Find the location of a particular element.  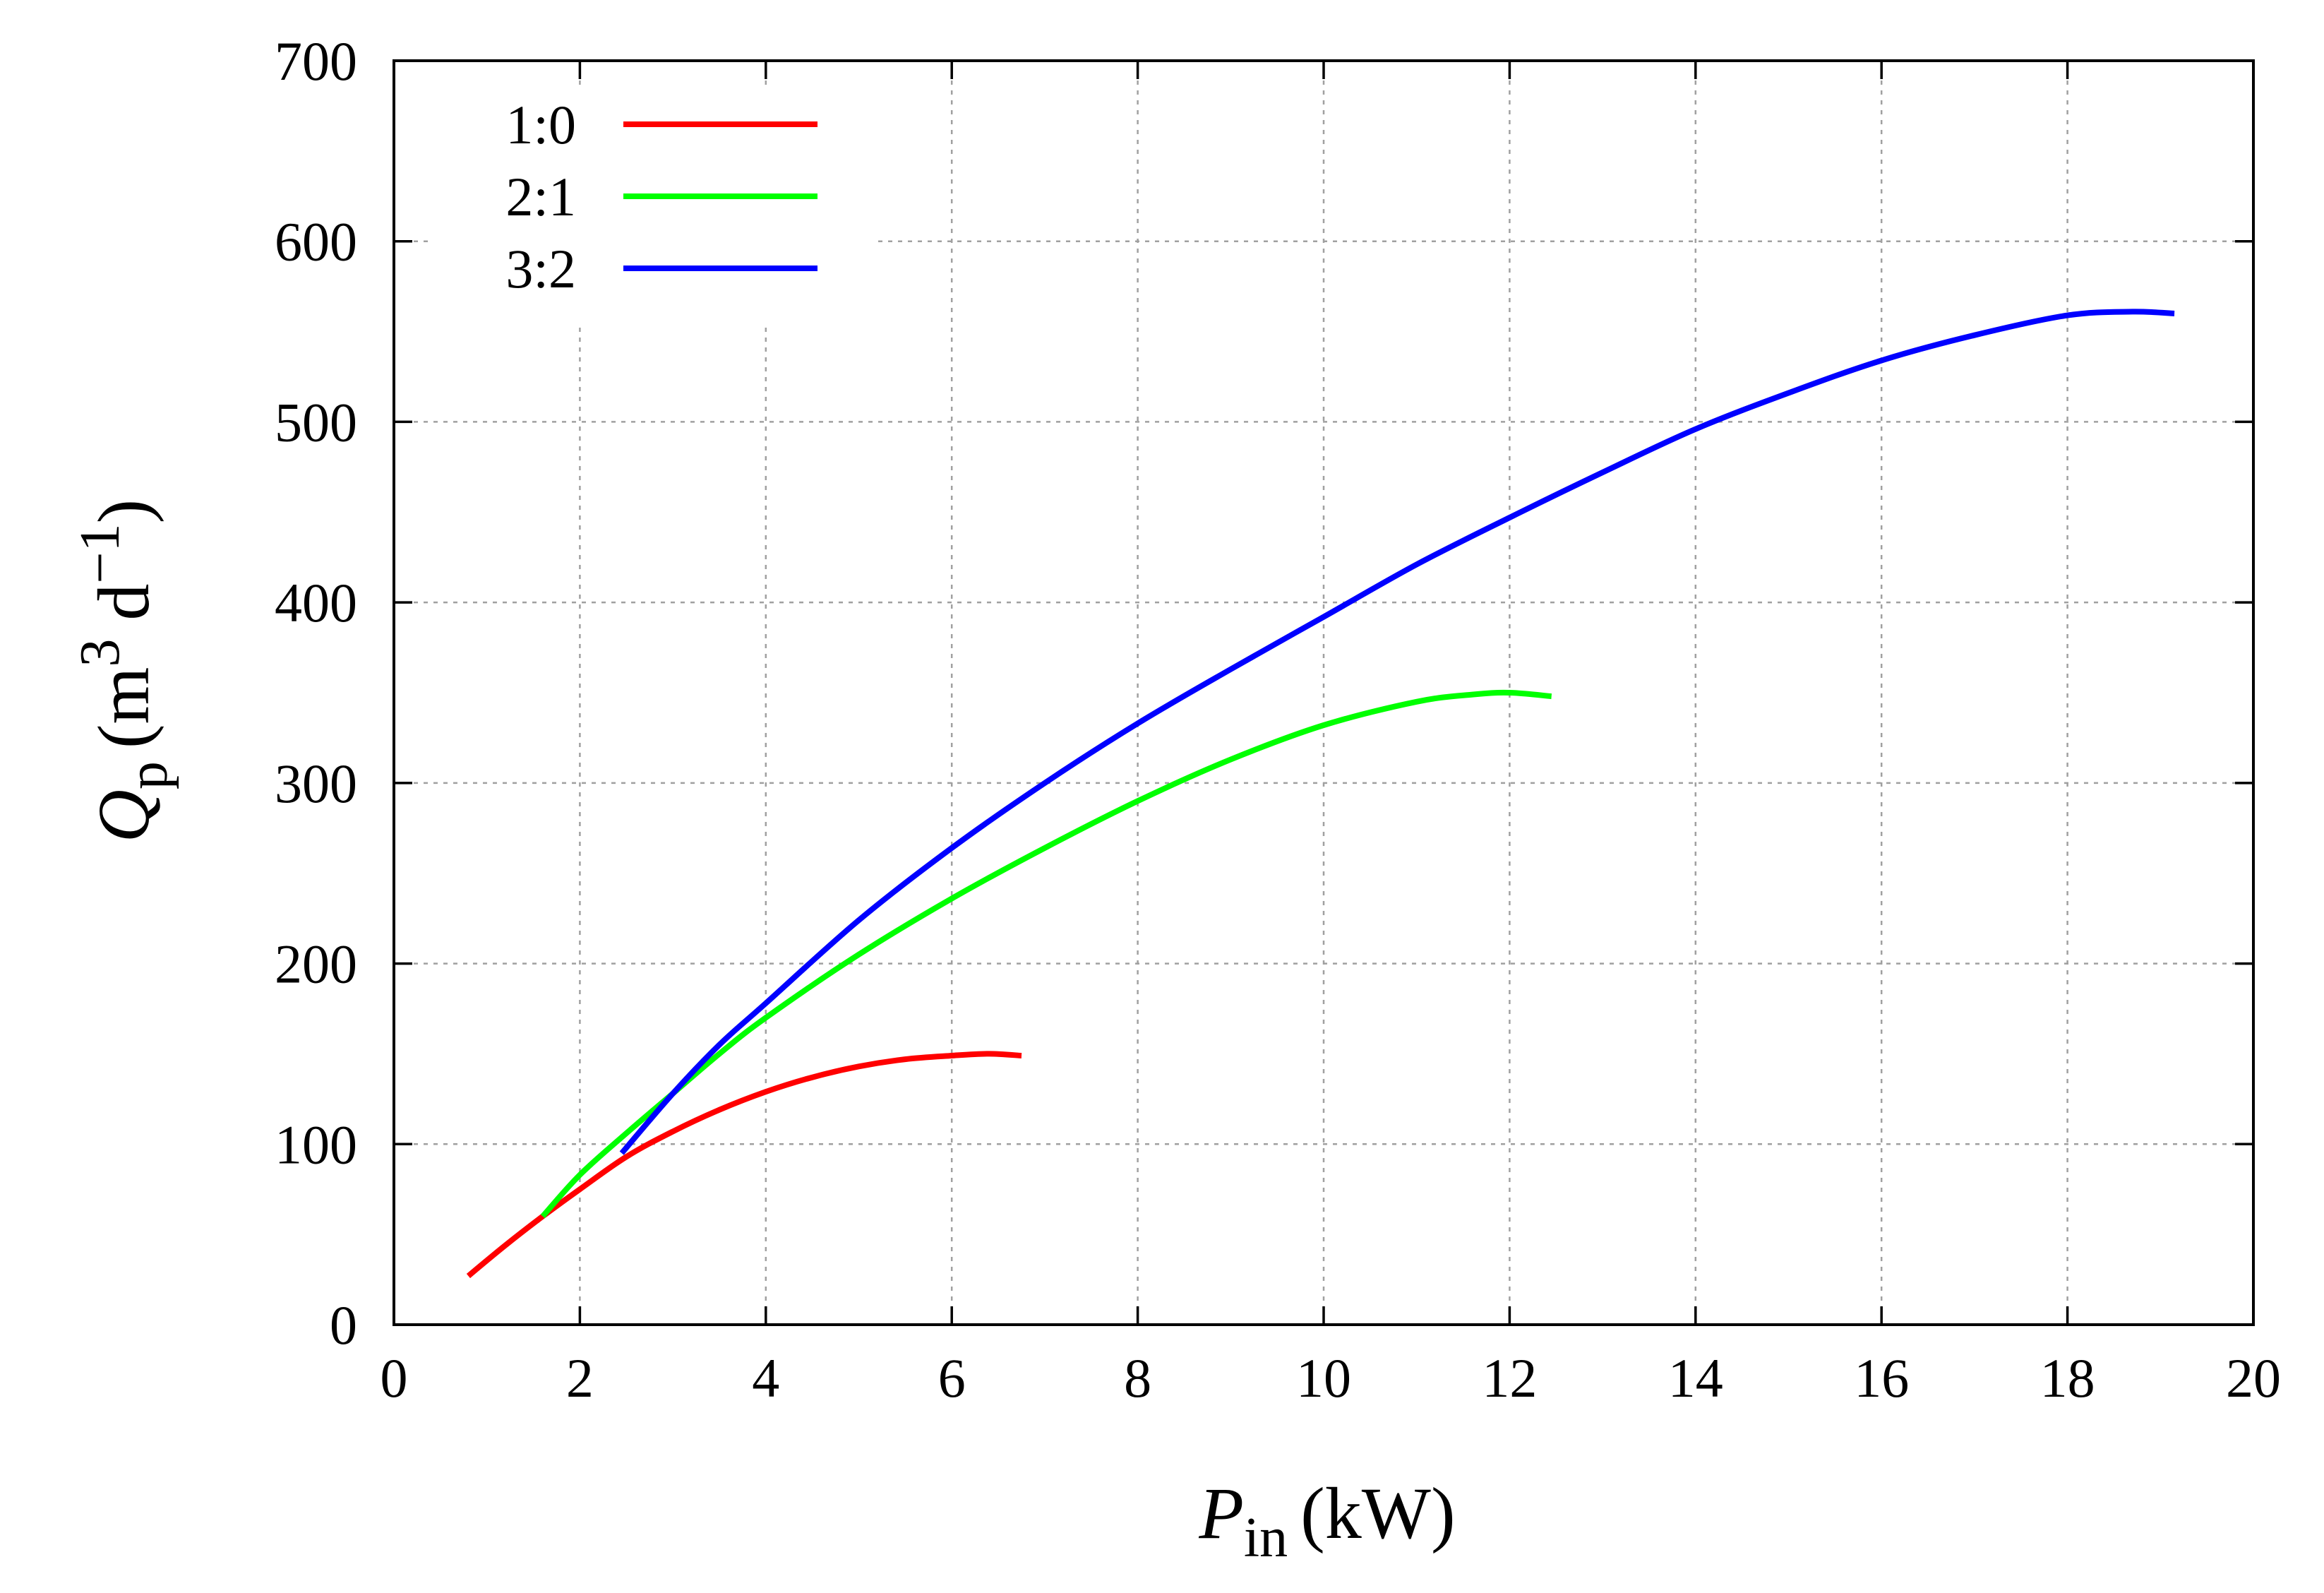

x-tick-label: 16 is located at coordinates (1881, 1378).